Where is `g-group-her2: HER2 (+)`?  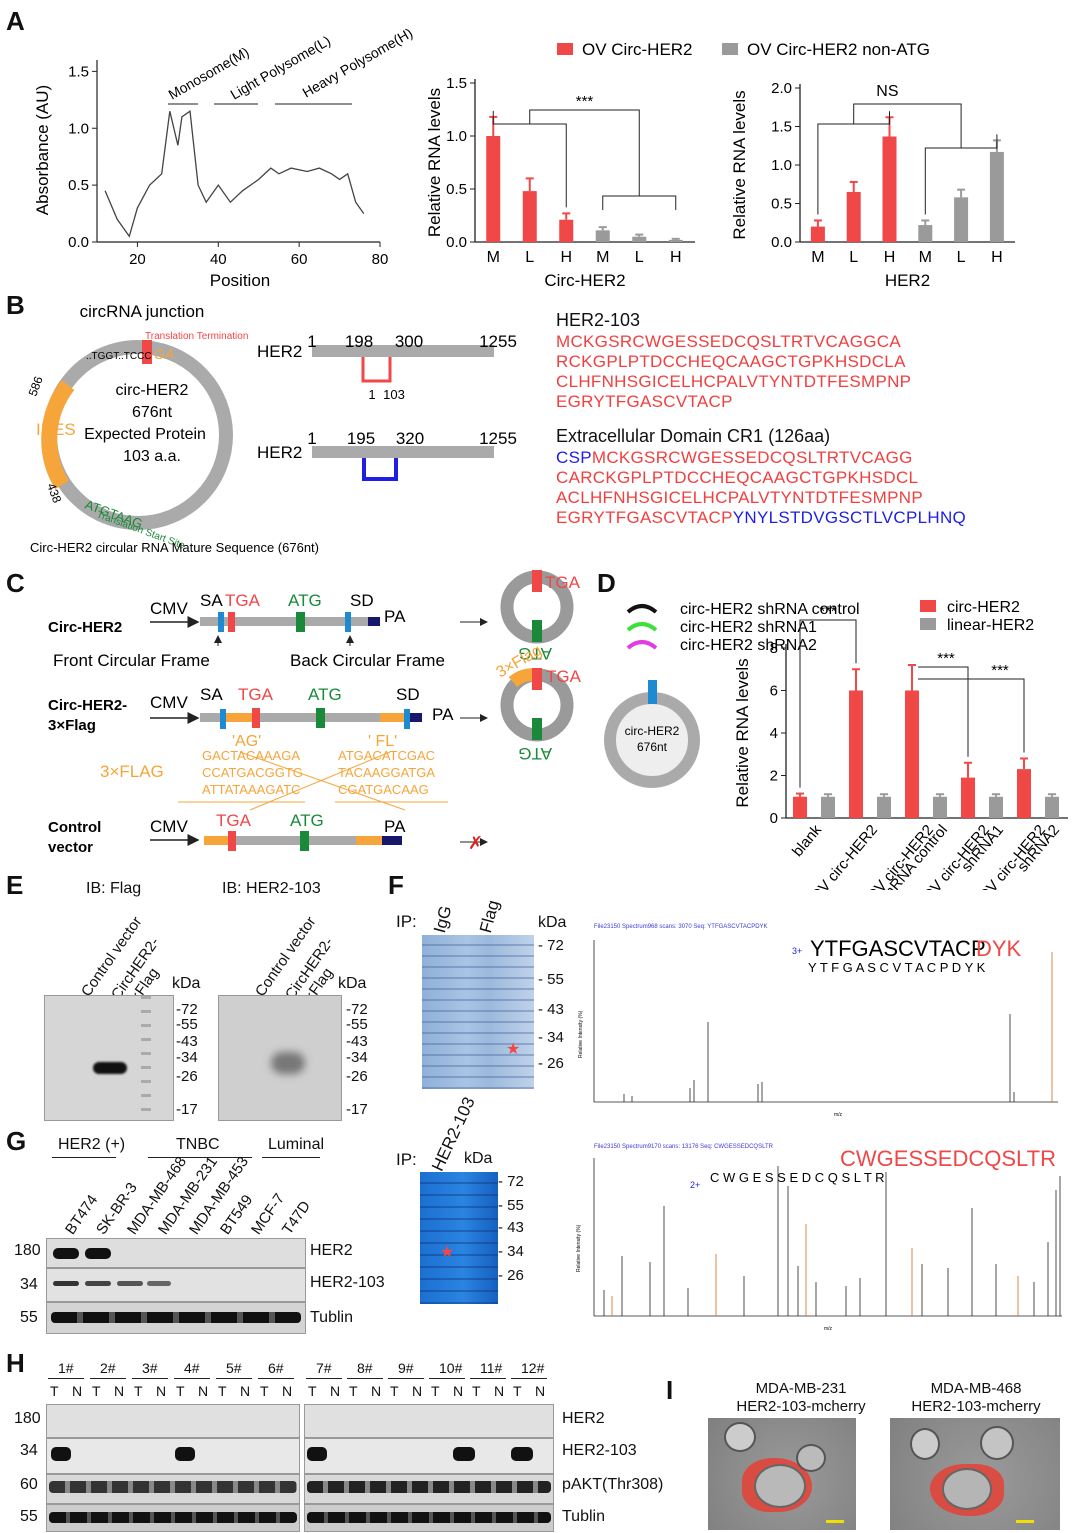 g-group-her2: HER2 (+) is located at coordinates (92, 1144).